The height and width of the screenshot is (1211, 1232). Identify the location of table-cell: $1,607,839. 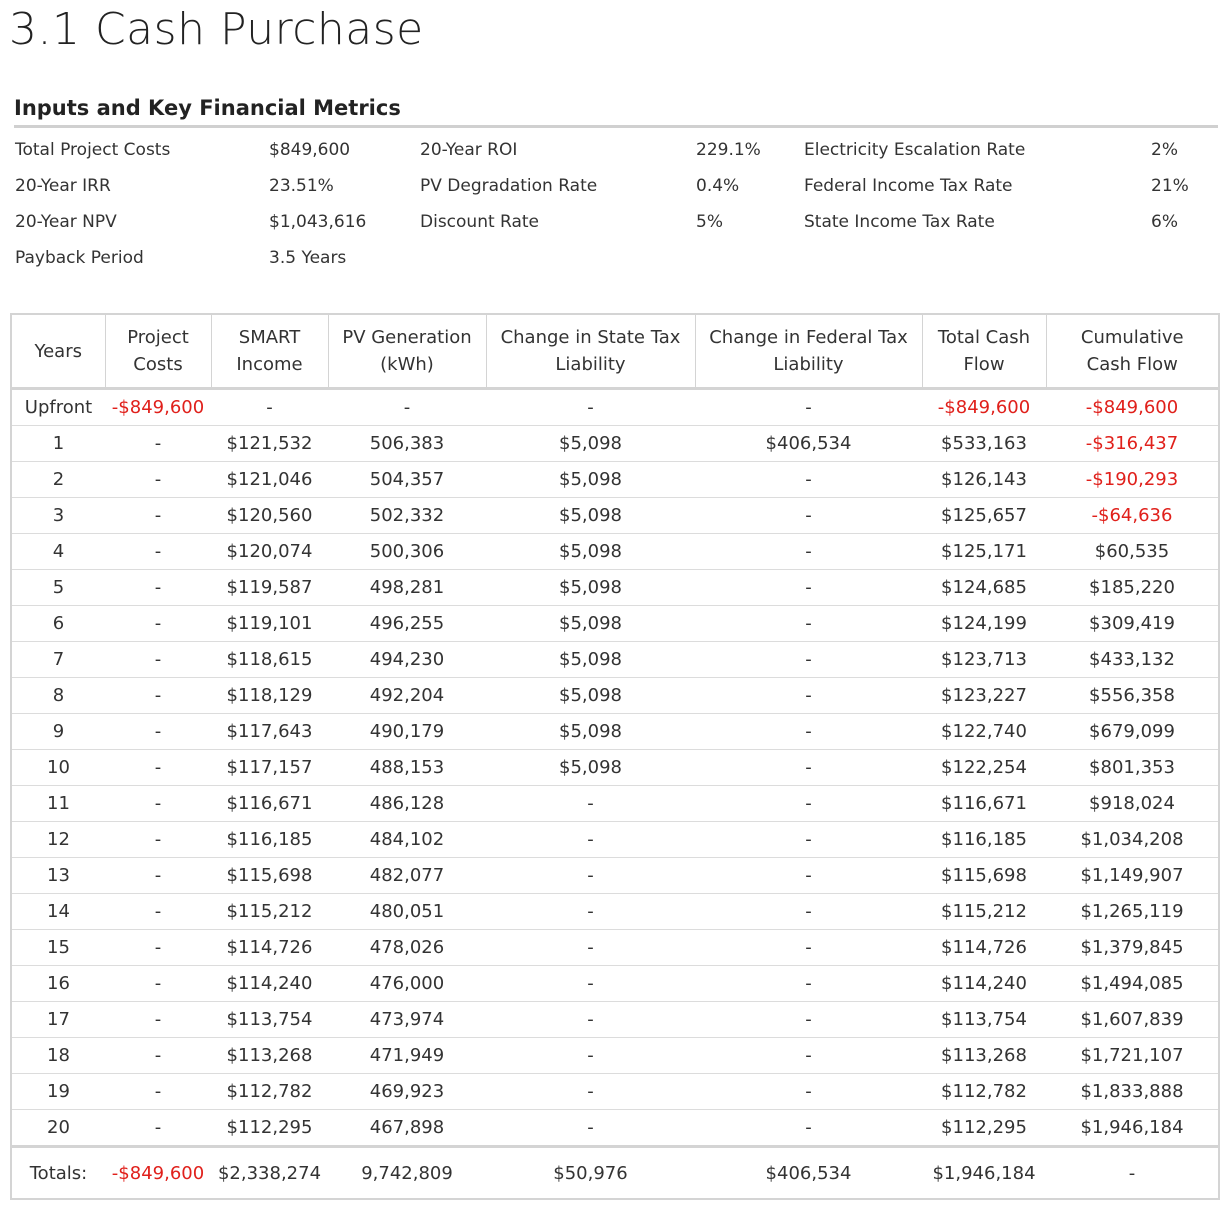
(1132, 1019).